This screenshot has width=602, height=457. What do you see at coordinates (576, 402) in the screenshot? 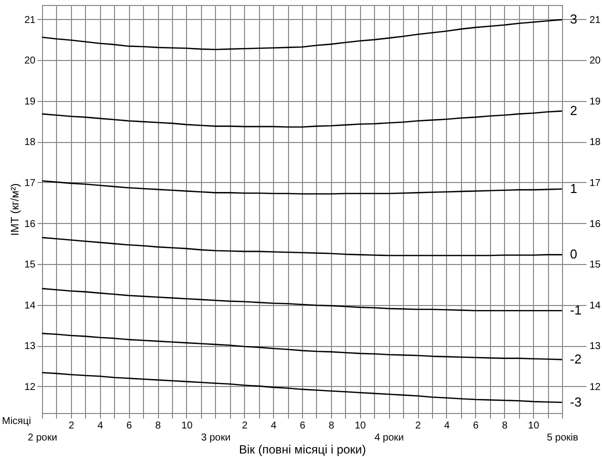
I see `series-label: -3` at bounding box center [576, 402].